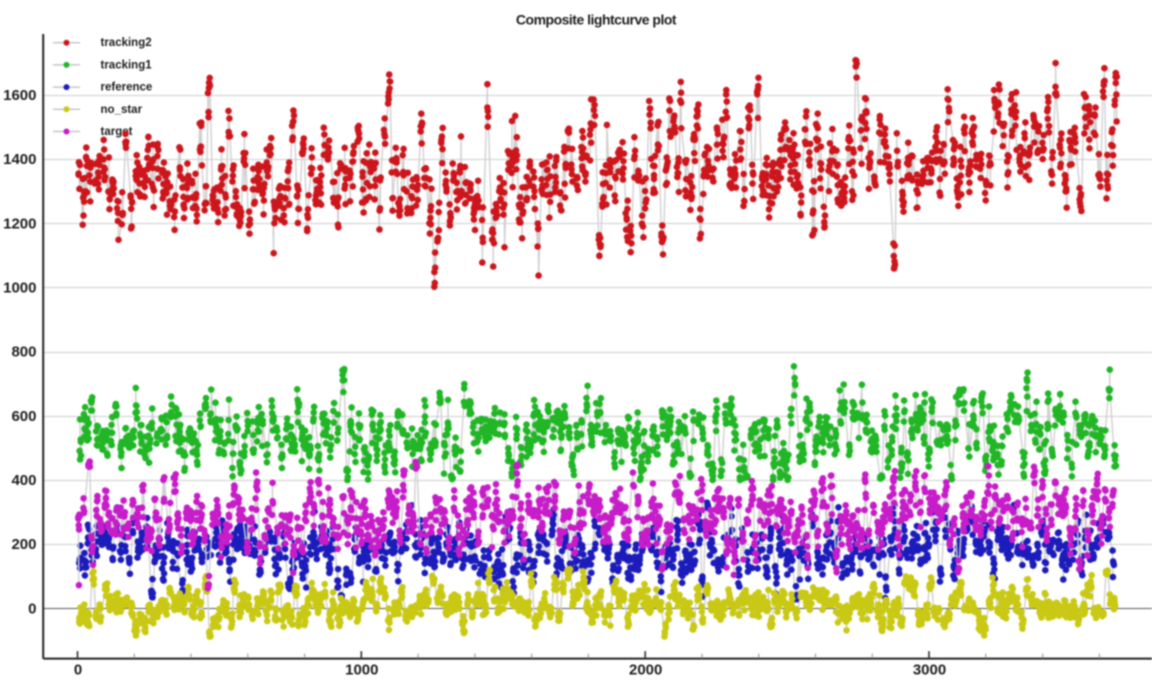 The image size is (1152, 683). I want to click on svg-text: 2000, so click(645, 670).